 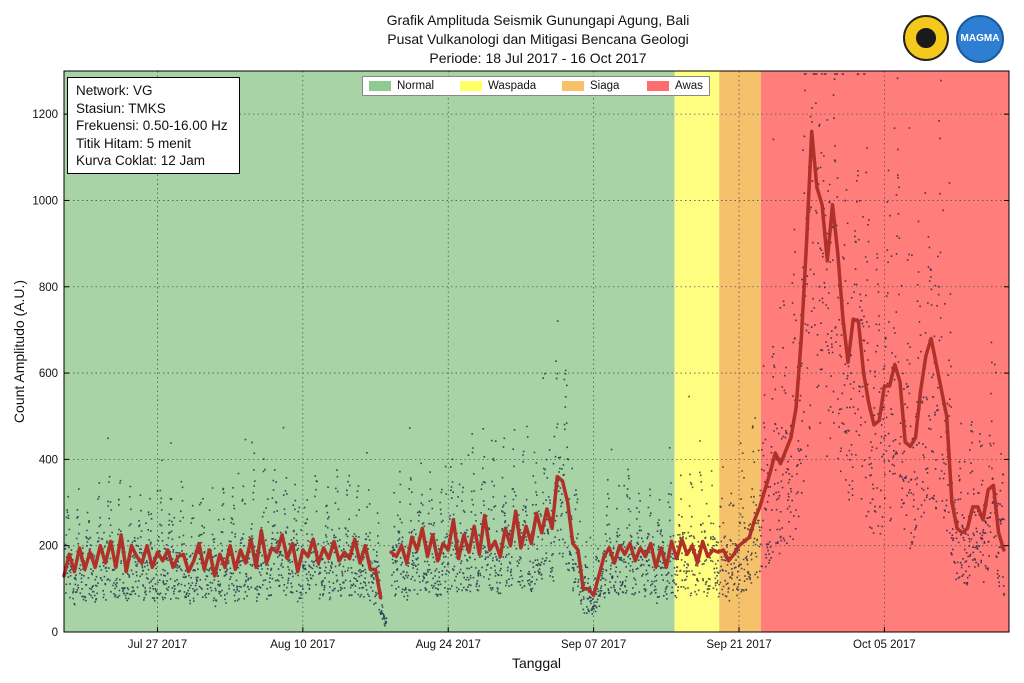 What do you see at coordinates (19, 351) in the screenshot?
I see `y-axis-label: Count Amplitudo (A.U.)` at bounding box center [19, 351].